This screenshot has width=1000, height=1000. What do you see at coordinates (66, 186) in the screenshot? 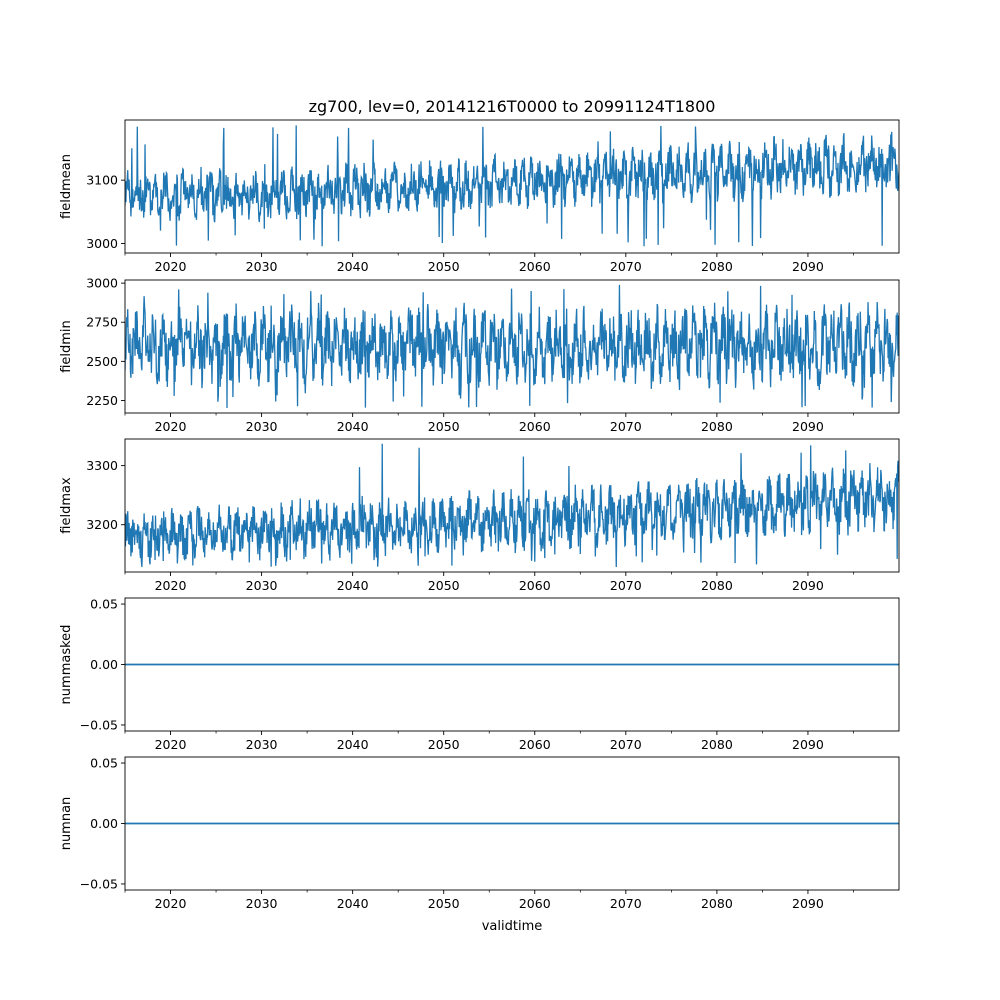
I see `y-axis-label: fieldmean` at bounding box center [66, 186].